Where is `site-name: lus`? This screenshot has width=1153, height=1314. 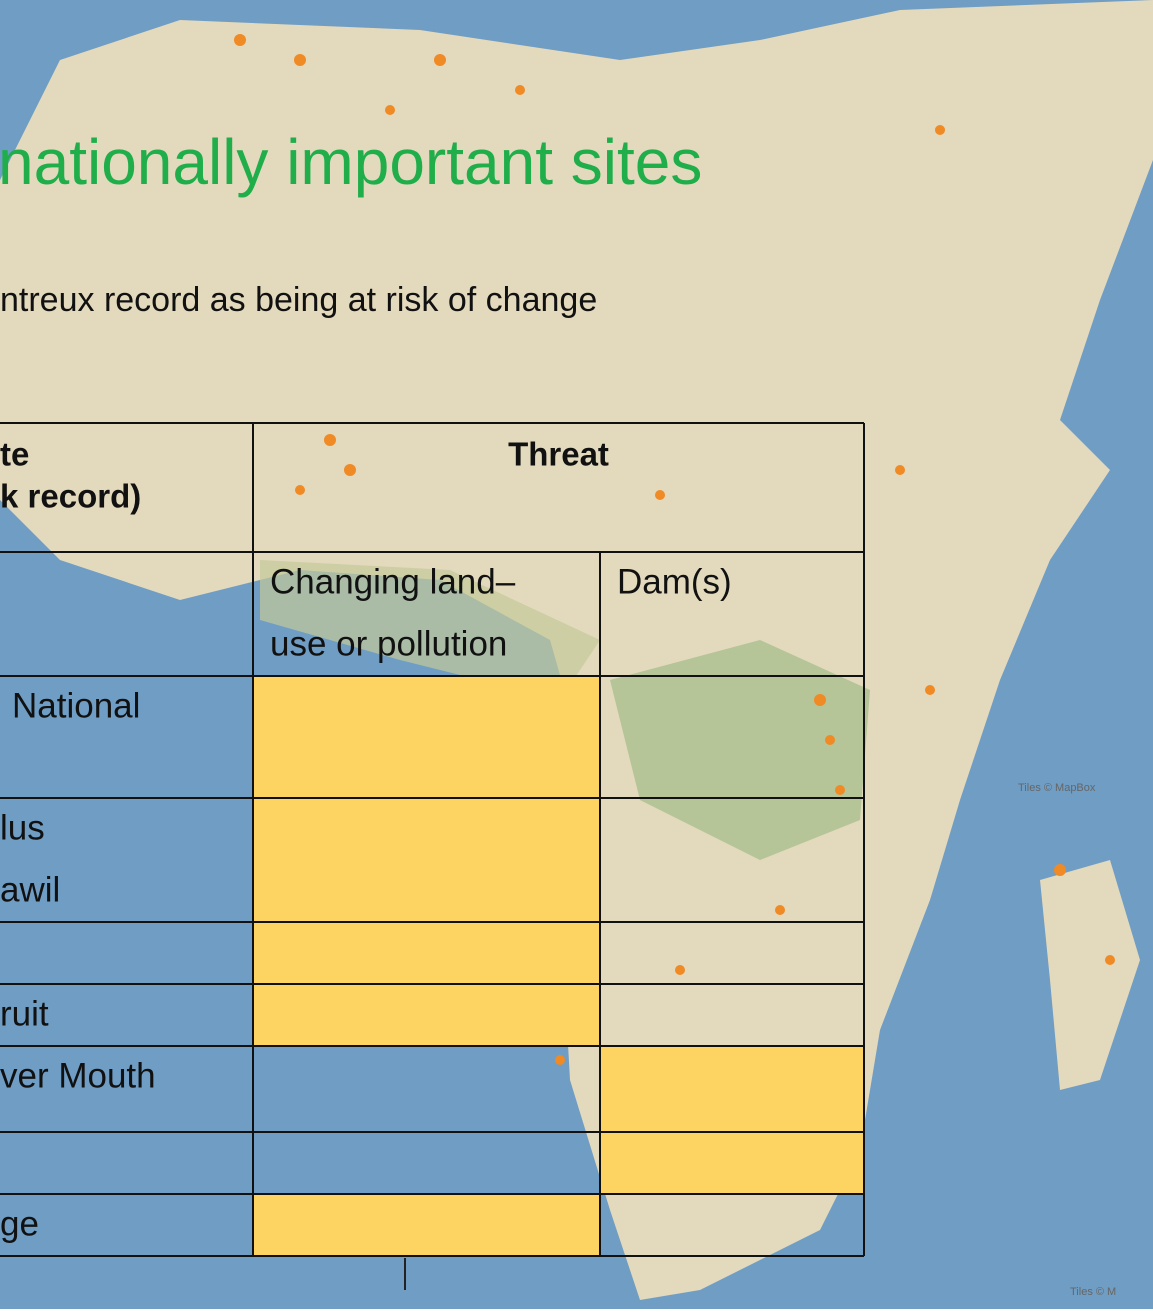
site-name: lus is located at coordinates (22, 827).